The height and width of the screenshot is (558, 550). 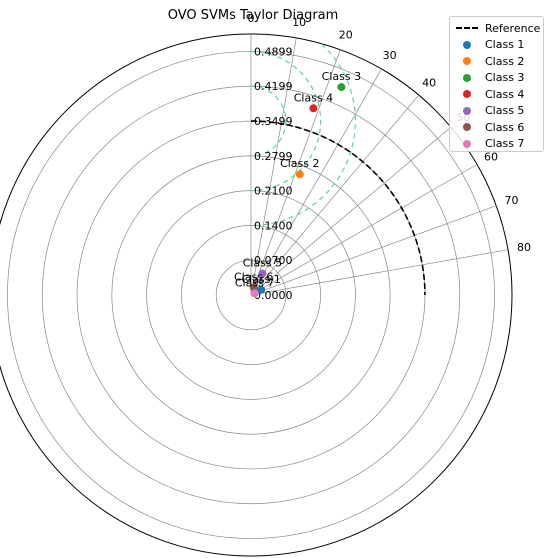 I want to click on angle-tick-label: 70, so click(x=511, y=200).